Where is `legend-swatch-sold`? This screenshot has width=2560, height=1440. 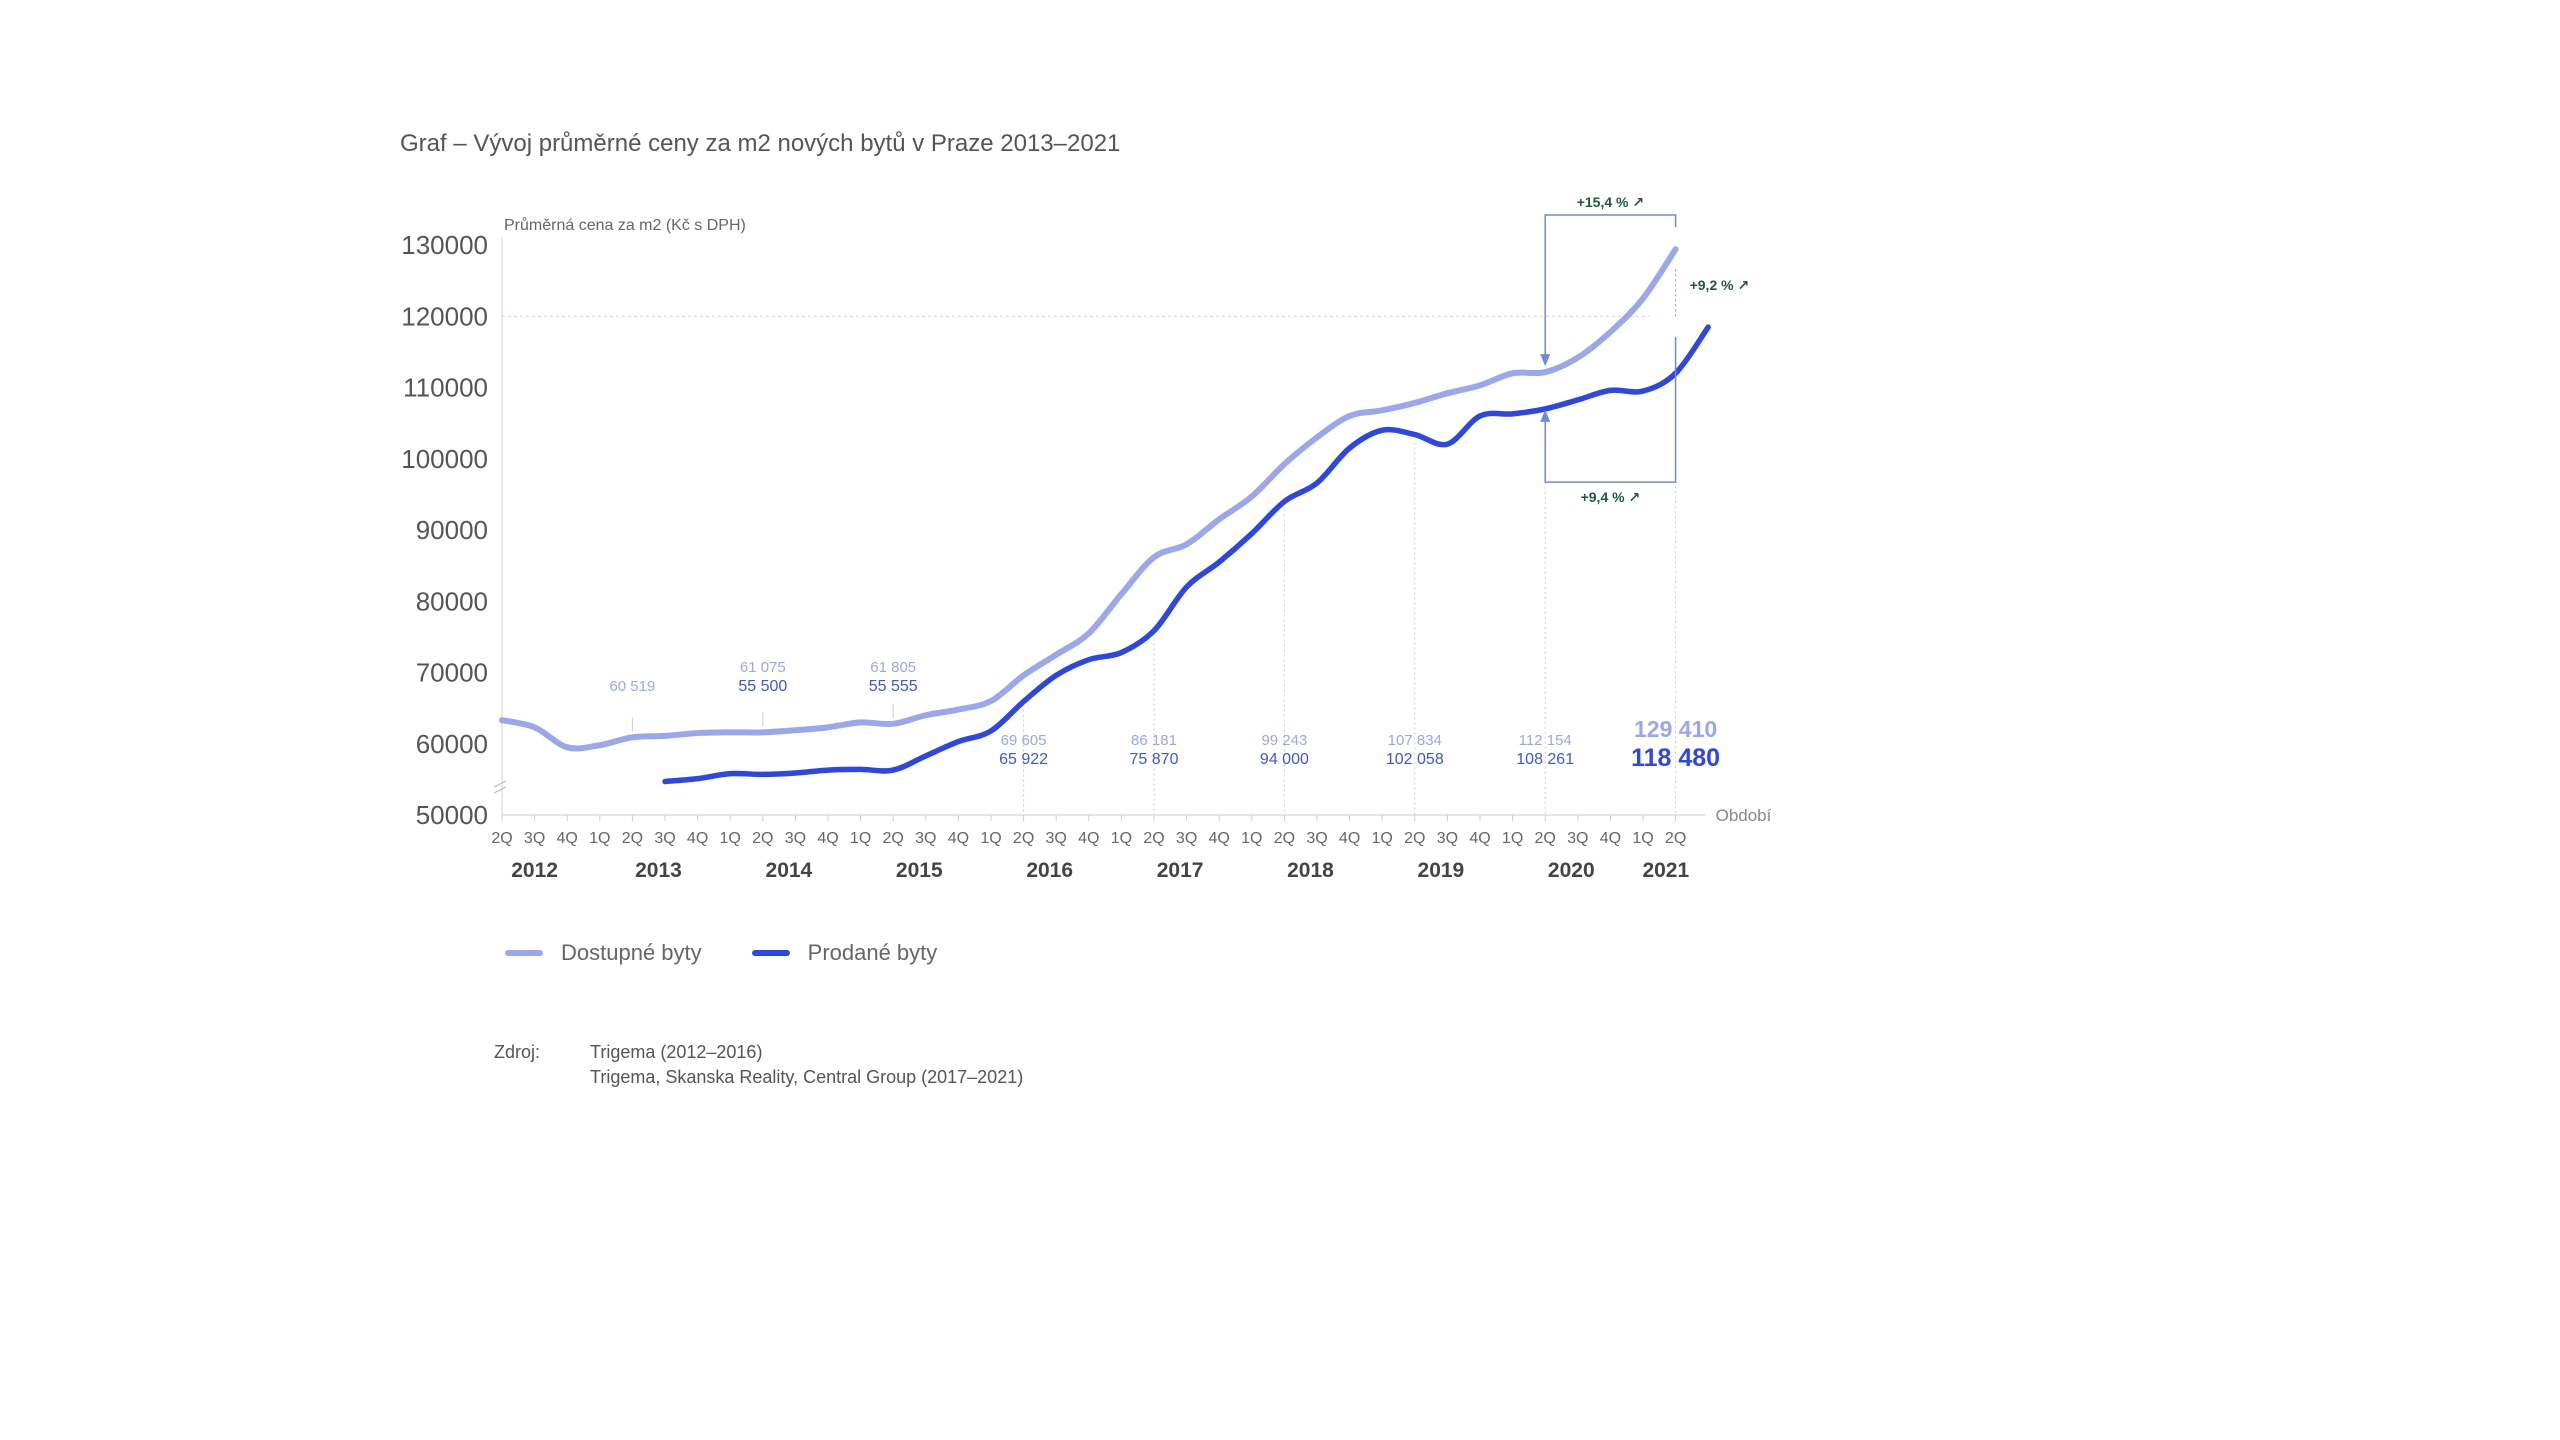 legend-swatch-sold is located at coordinates (770, 953).